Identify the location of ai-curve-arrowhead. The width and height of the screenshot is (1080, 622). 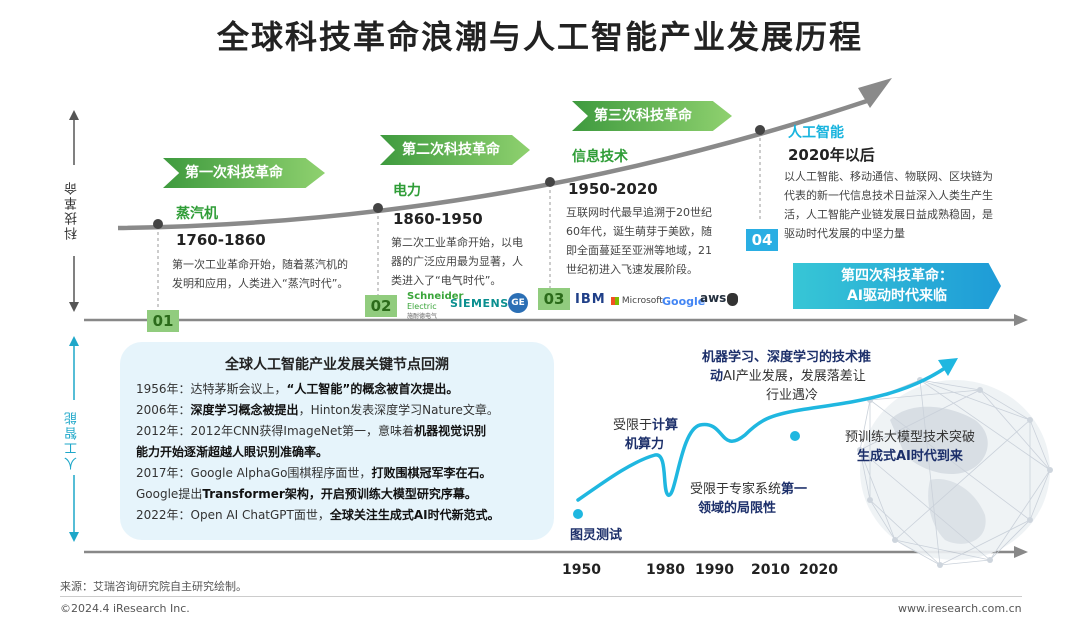
(948, 367).